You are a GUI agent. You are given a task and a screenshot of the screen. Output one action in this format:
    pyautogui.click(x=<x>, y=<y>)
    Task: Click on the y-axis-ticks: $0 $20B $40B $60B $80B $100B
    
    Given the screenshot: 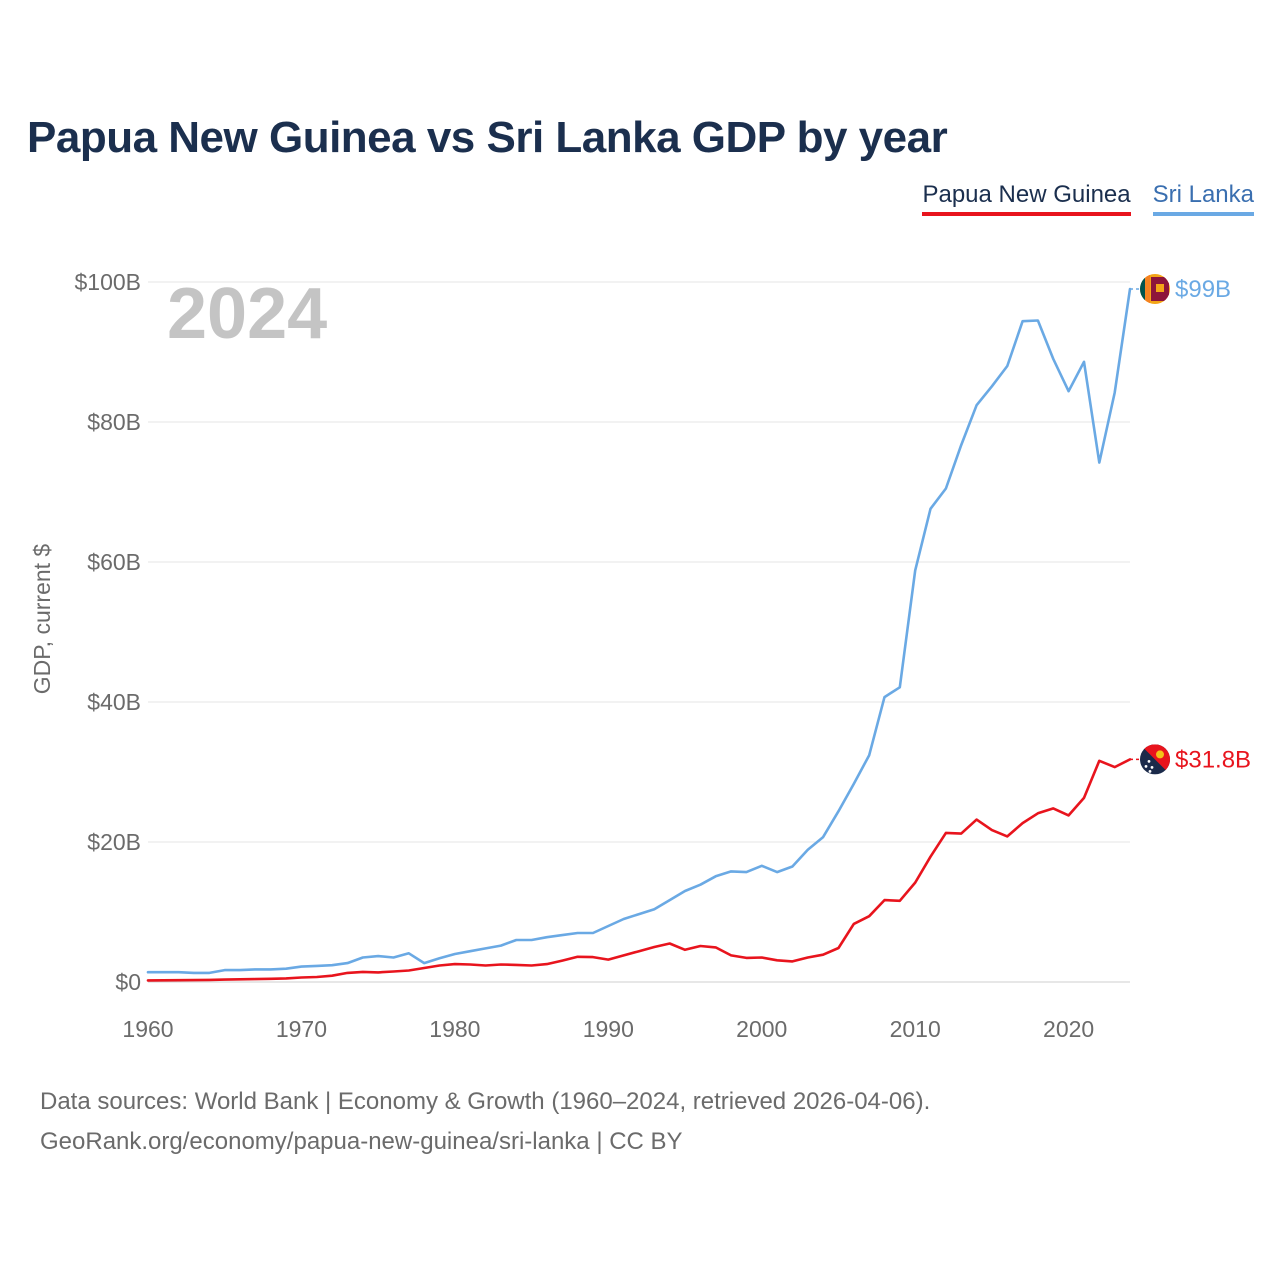 What is the action you would take?
    pyautogui.click(x=107, y=632)
    